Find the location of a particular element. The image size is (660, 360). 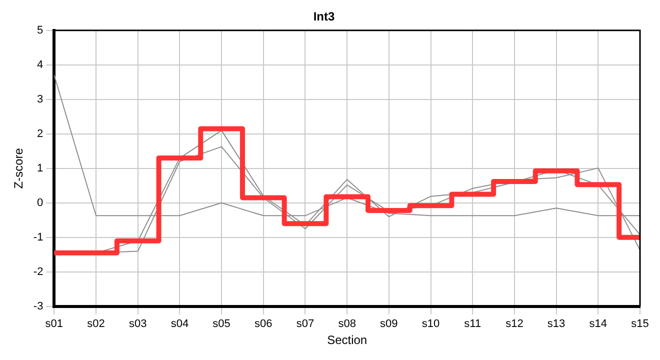

x-tick-label: s04 is located at coordinates (179, 324).